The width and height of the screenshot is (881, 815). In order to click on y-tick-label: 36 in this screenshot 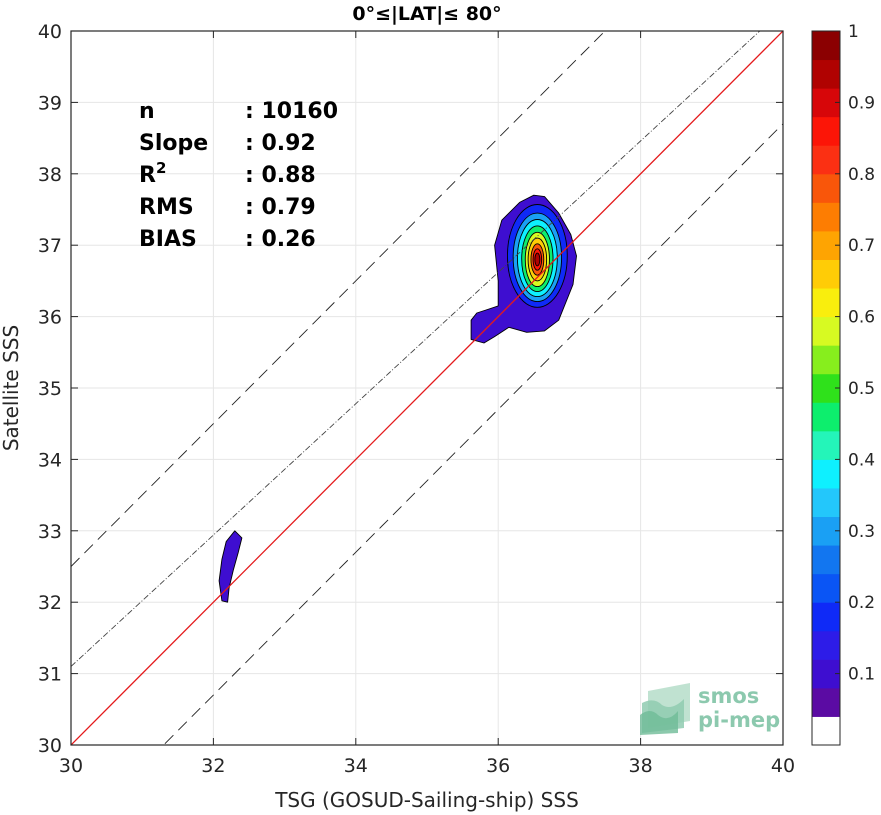, I will do `click(50, 318)`.